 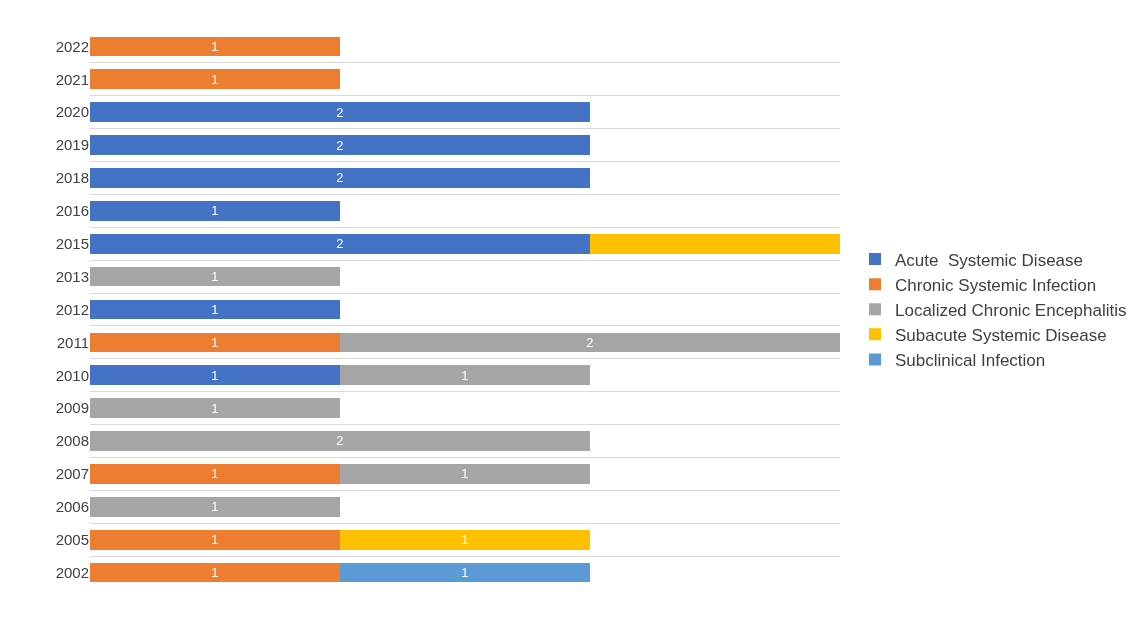 I want to click on y-tick-label: 2020, so click(x=72, y=112).